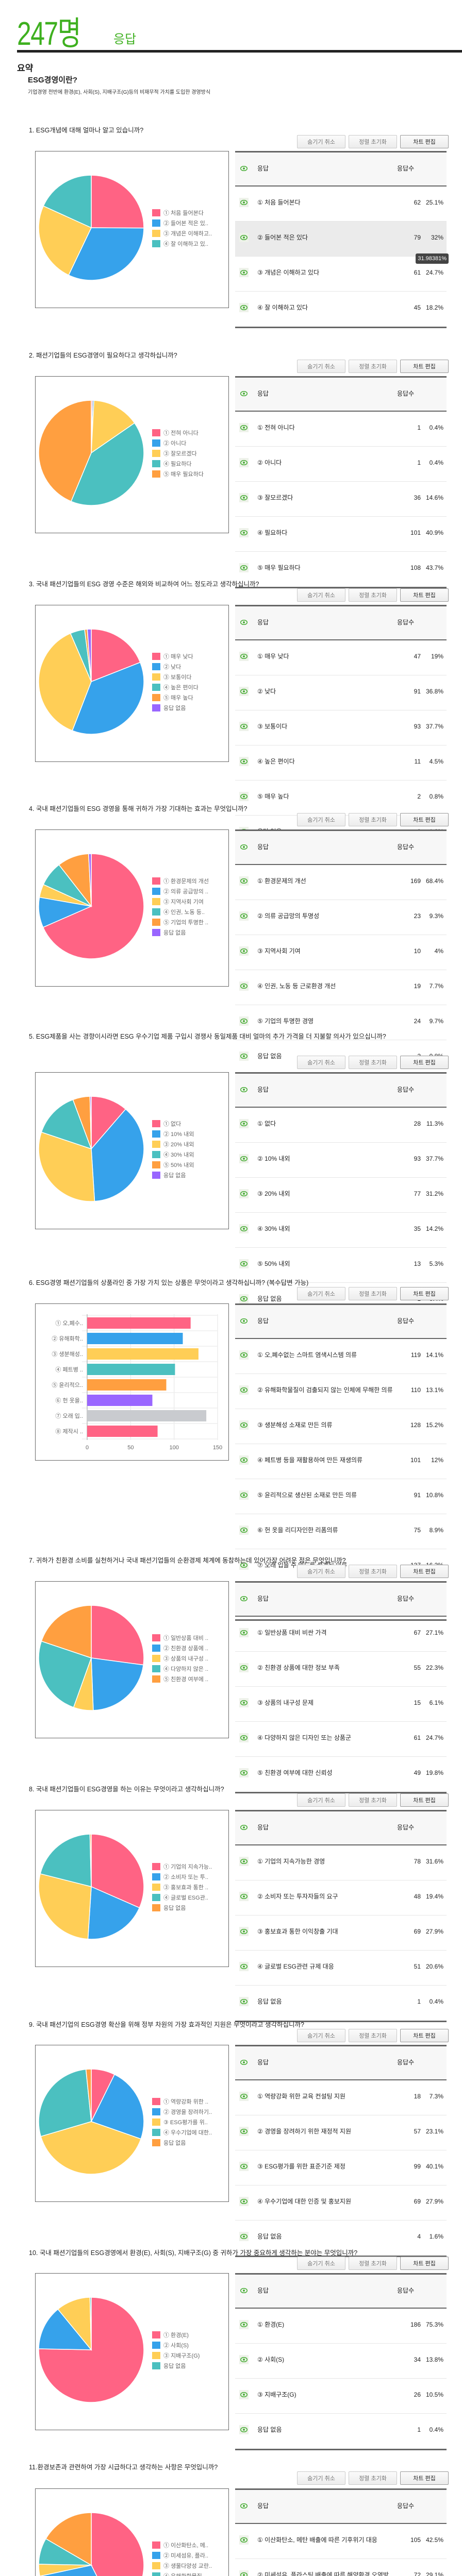  I want to click on table-row: ② 들어본 적은 있다 79 32% 31.98381%, so click(342, 243).